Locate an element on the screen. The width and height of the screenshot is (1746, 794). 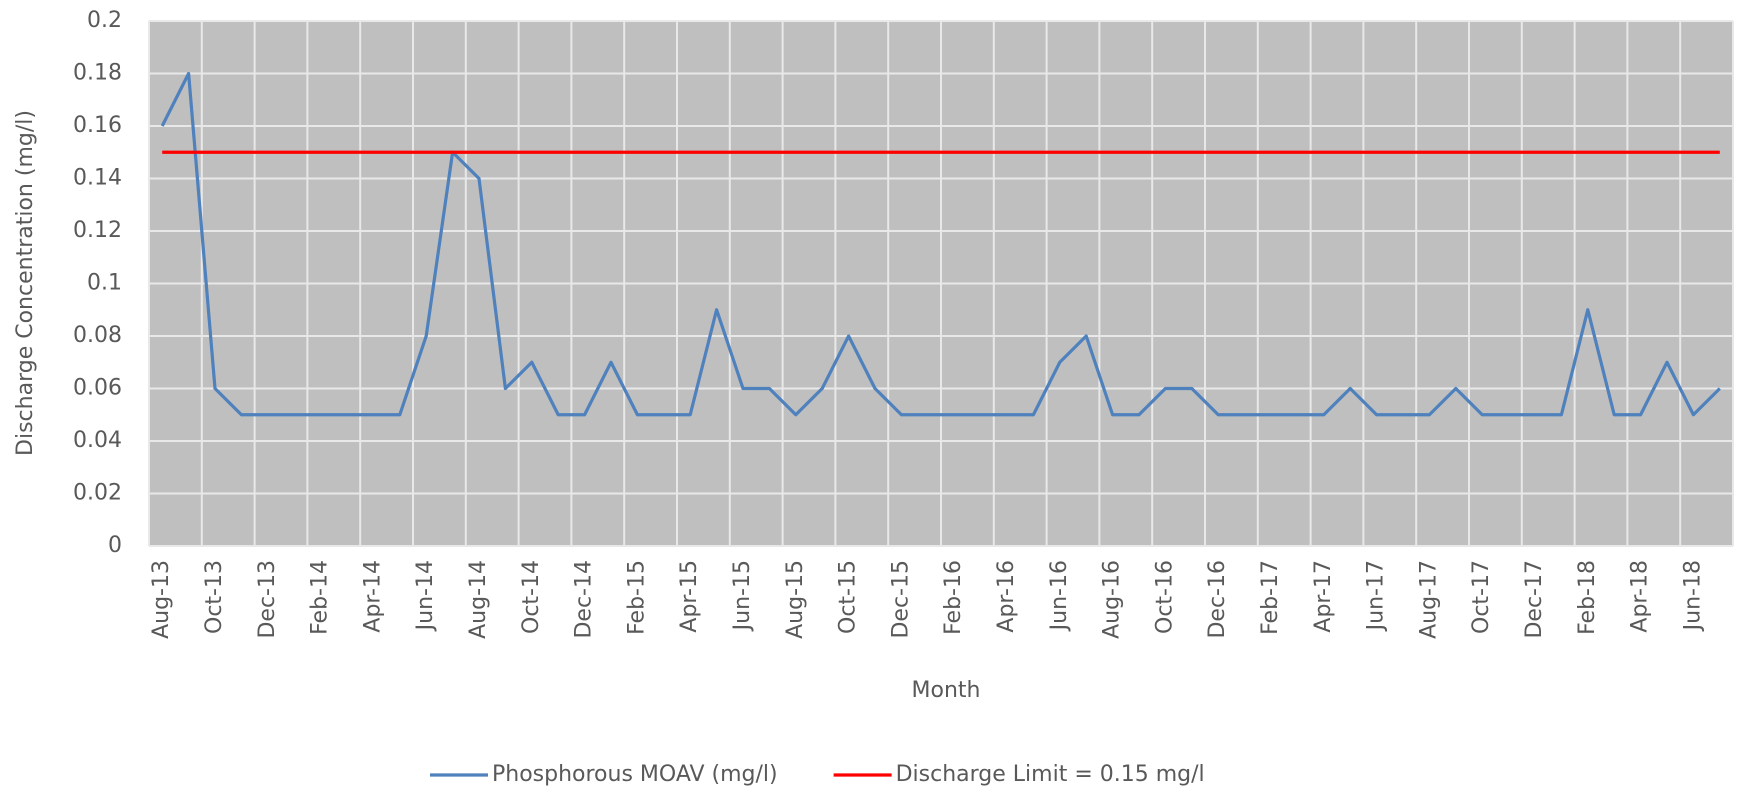
x-tick-label: Aug-14 is located at coordinates (478, 599).